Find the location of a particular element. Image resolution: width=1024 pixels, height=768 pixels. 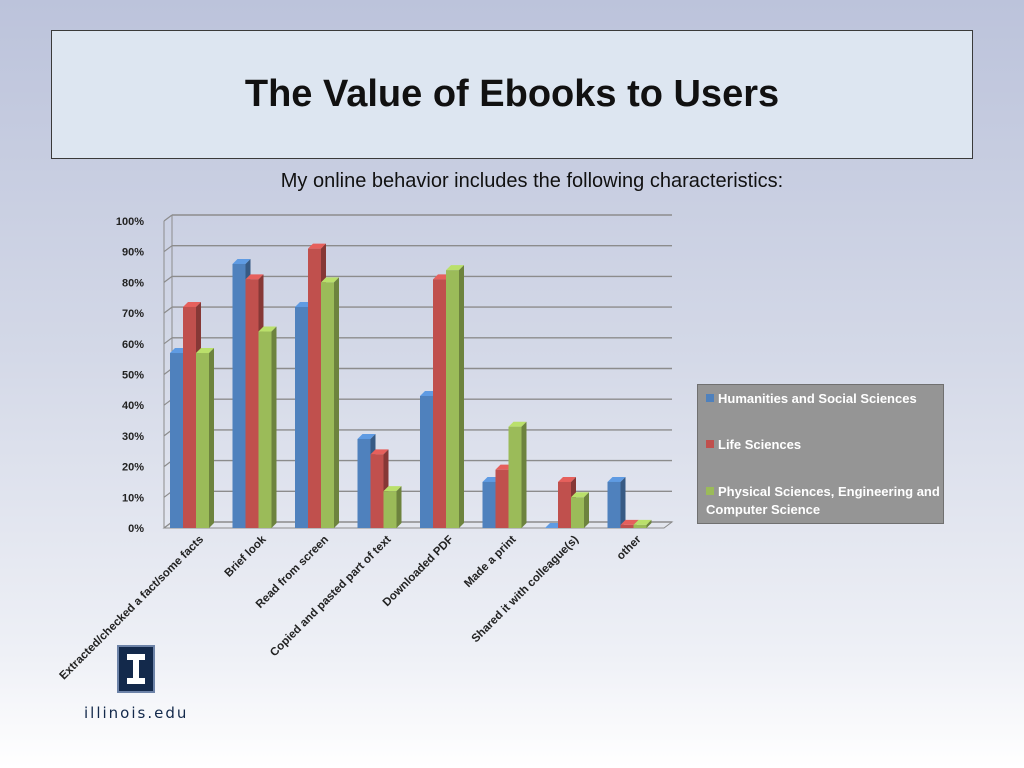

legend-swatch-physical-sciences is located at coordinates (710, 491).